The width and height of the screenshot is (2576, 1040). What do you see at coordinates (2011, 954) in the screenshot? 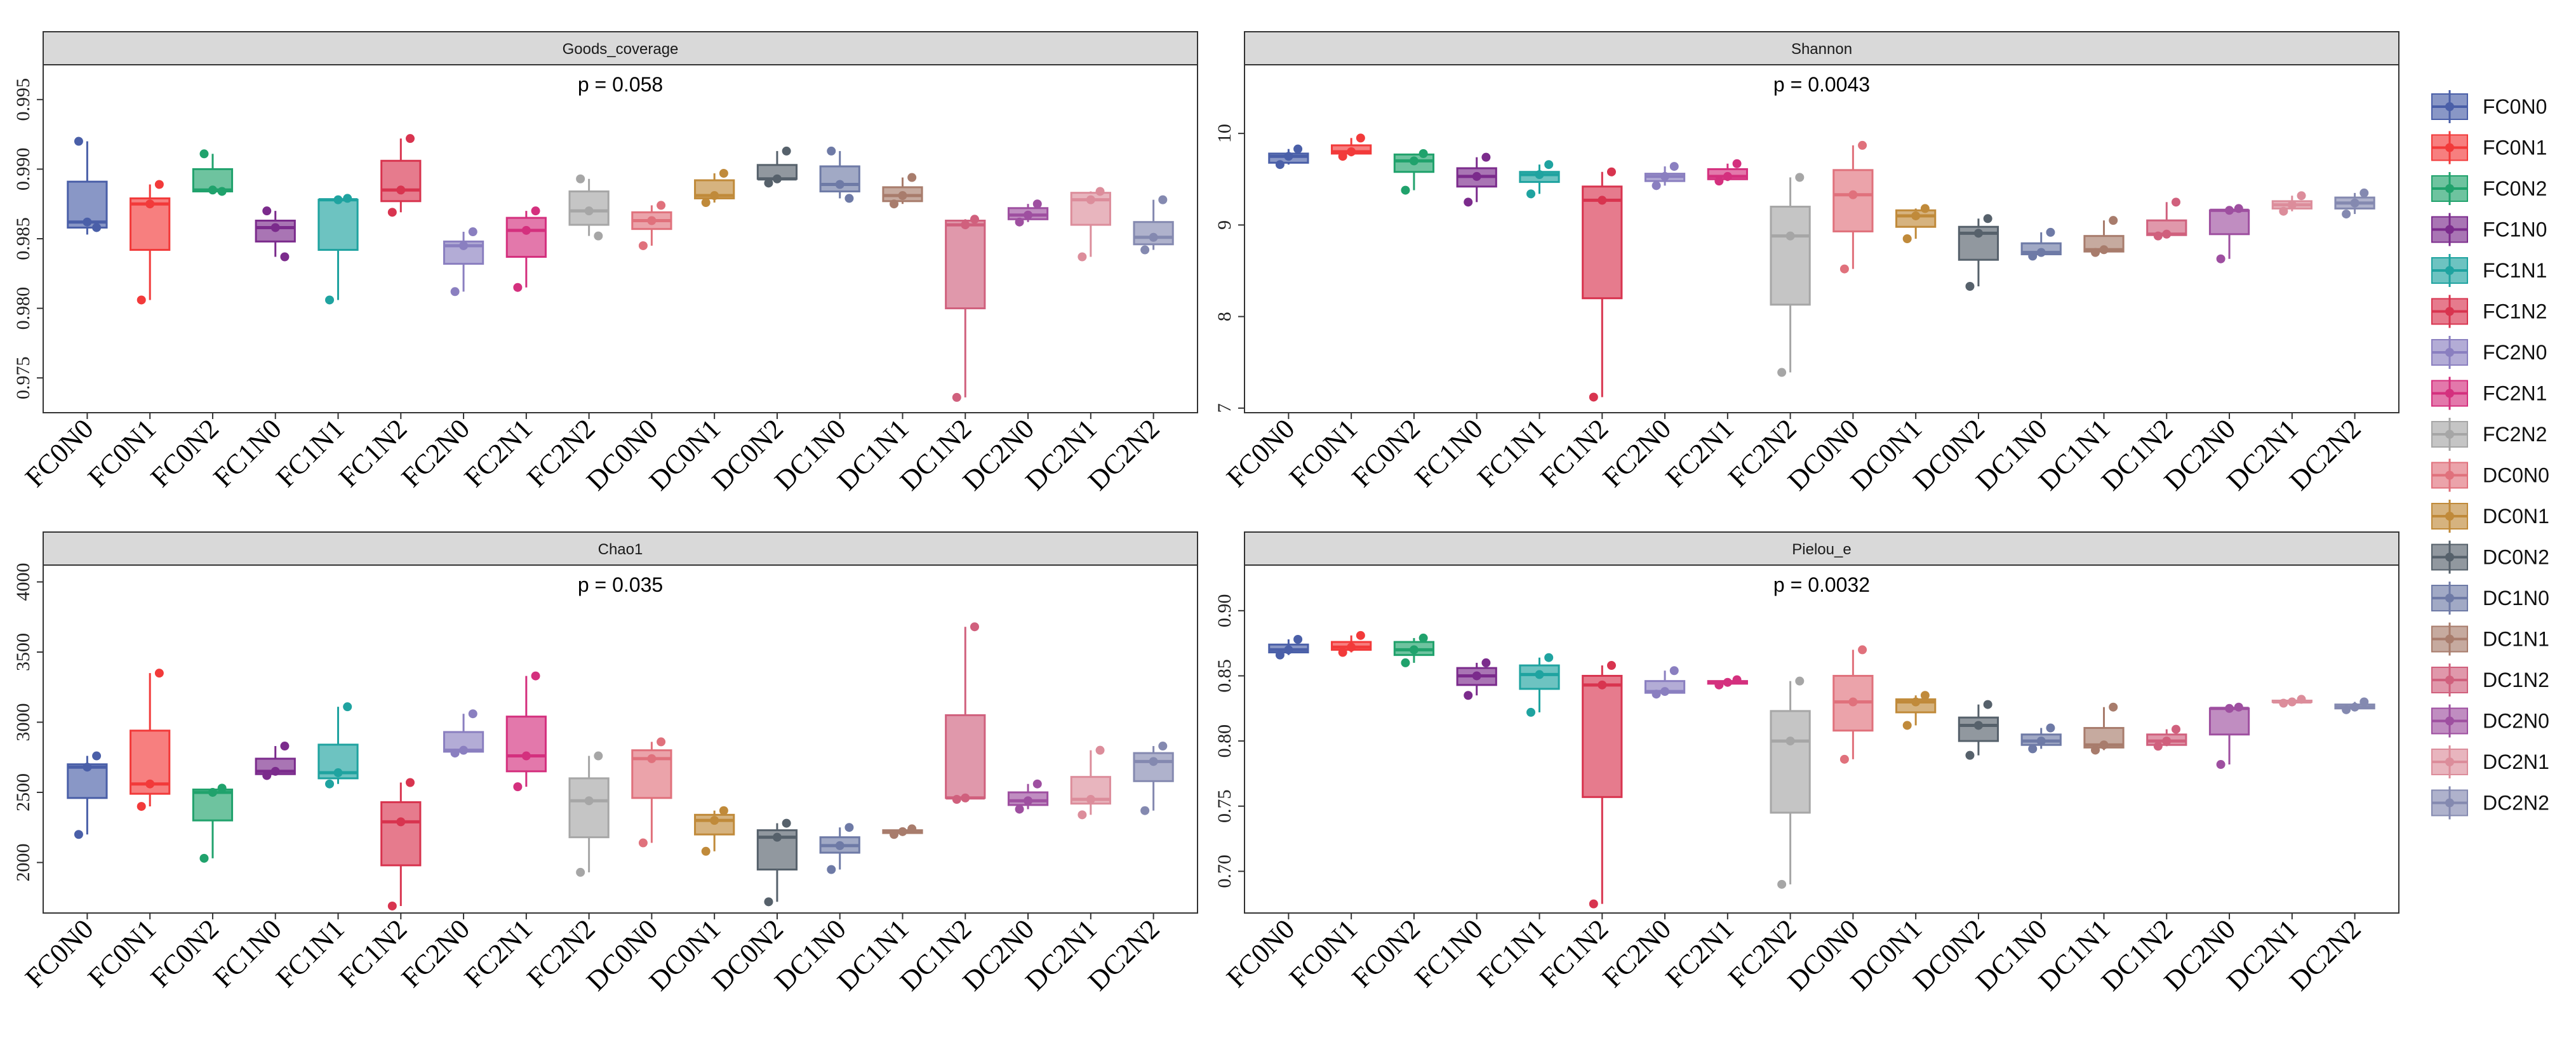
I see `x-tick-label: DC1N0` at bounding box center [2011, 954].